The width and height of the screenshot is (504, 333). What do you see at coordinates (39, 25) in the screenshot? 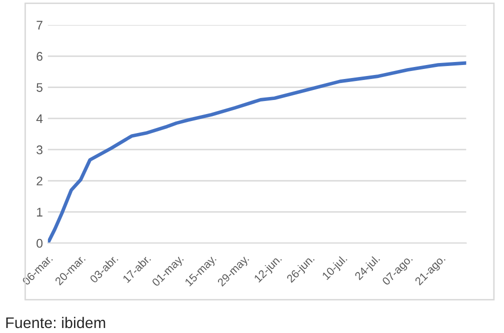
I see `y-tick-label: 7` at bounding box center [39, 25].